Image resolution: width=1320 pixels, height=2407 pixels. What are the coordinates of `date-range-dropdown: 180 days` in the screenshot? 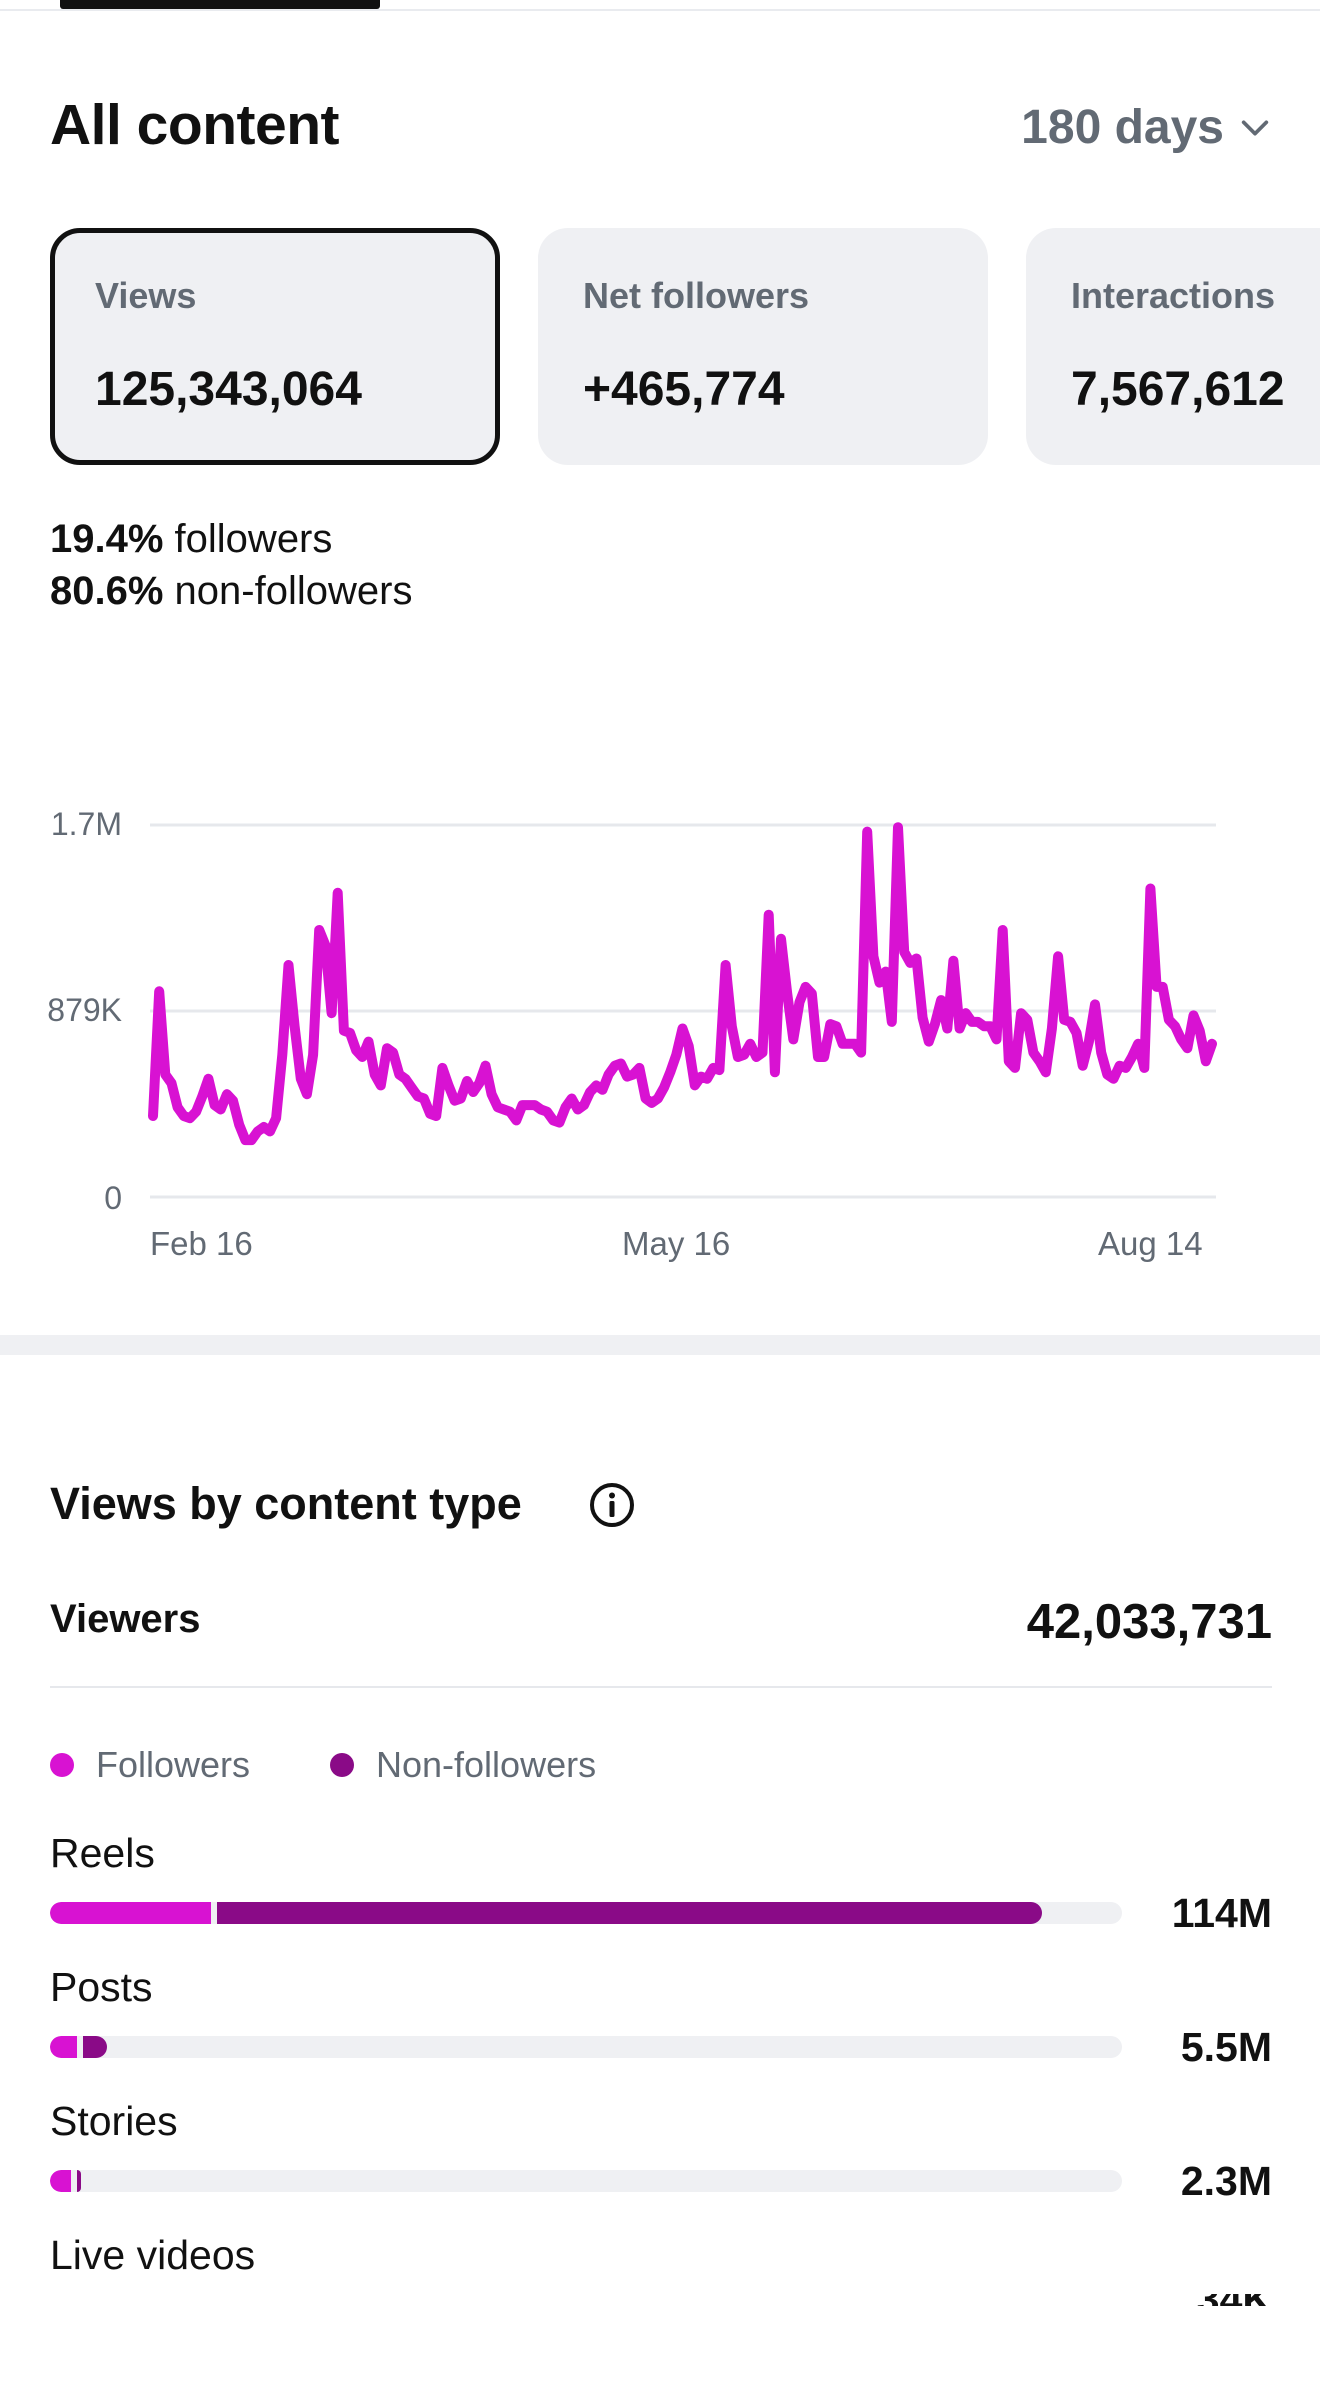 It's located at (1146, 127).